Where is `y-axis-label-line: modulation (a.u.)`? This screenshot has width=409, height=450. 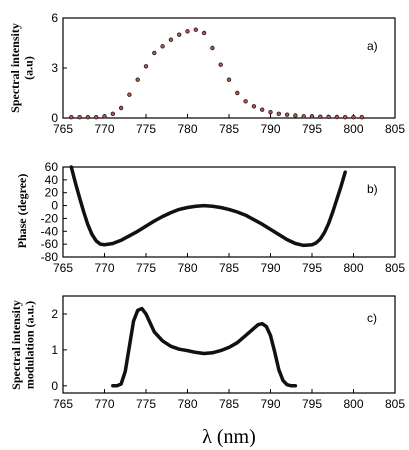 y-axis-label-line: modulation (a.u.) is located at coordinates (30, 345).